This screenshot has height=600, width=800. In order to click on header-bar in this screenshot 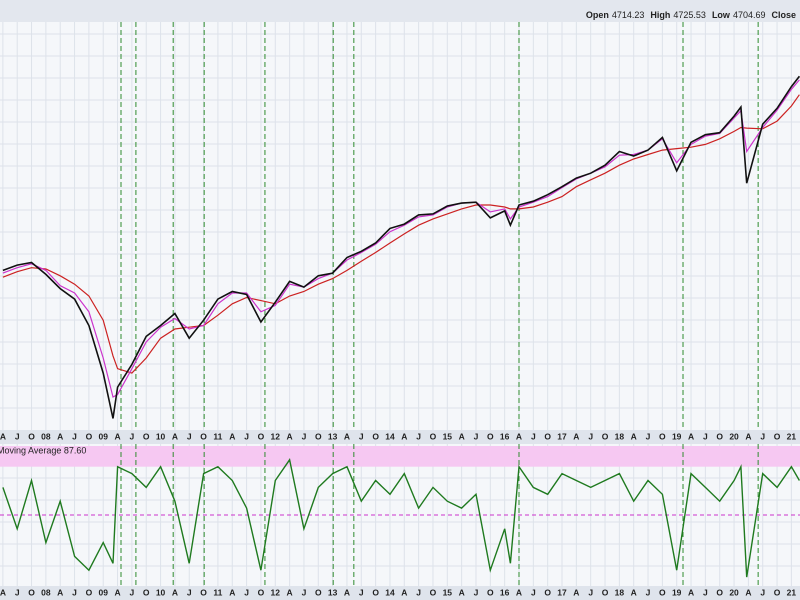, I will do `click(400, 11)`.